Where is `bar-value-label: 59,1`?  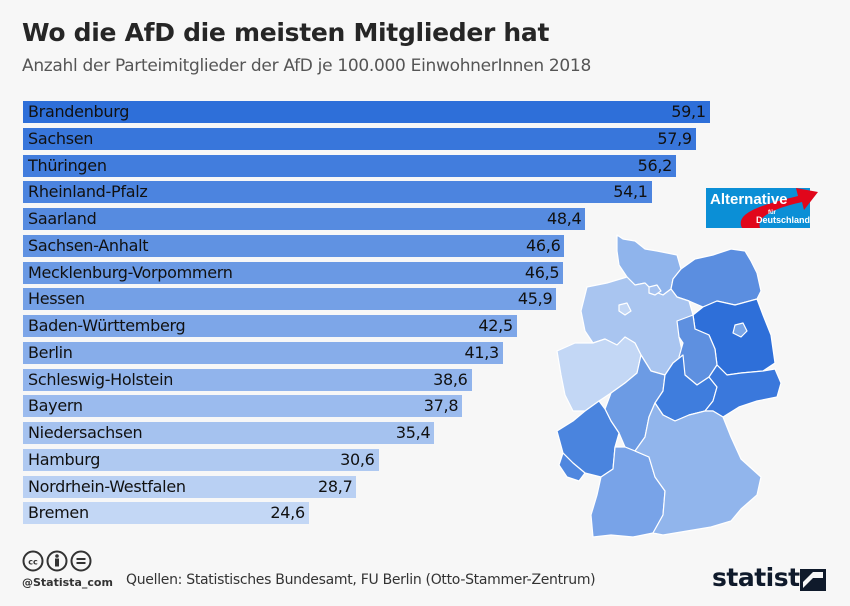 bar-value-label: 59,1 is located at coordinates (688, 111).